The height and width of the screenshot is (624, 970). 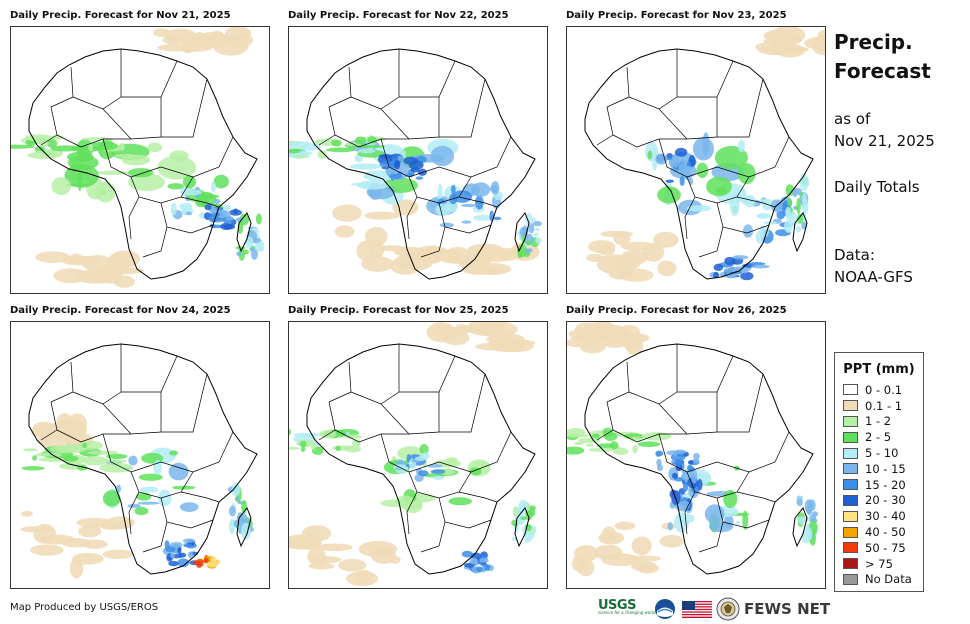 What do you see at coordinates (877, 187) in the screenshot?
I see `daily-totals-text: Daily Totals` at bounding box center [877, 187].